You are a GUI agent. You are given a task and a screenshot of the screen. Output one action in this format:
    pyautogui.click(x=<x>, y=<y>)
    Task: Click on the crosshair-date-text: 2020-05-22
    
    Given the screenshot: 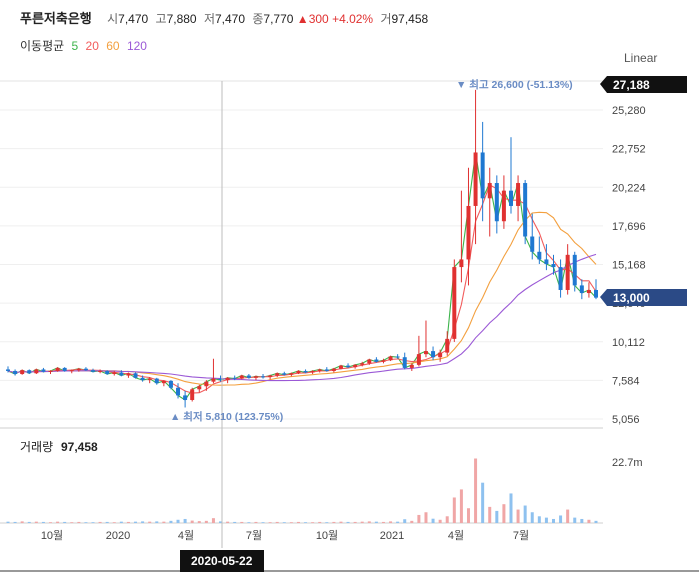 What is the action you would take?
    pyautogui.click(x=222, y=561)
    